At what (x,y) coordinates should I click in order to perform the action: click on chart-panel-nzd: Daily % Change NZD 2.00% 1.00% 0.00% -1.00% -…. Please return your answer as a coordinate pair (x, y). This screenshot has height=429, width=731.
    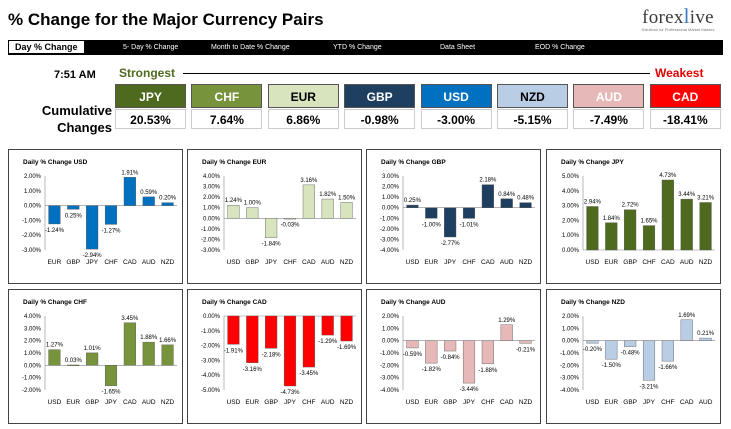
    Looking at the image, I should click on (633, 356).